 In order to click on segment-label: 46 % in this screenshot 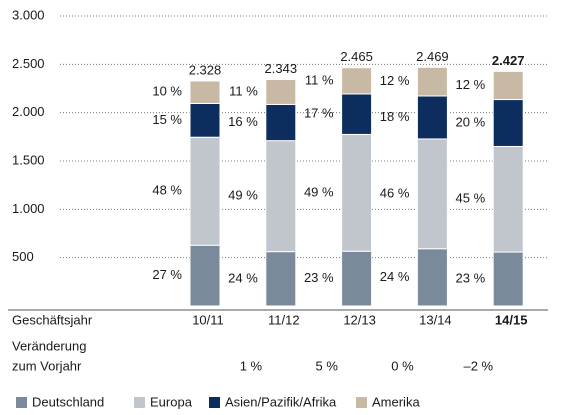, I will do `click(395, 192)`.